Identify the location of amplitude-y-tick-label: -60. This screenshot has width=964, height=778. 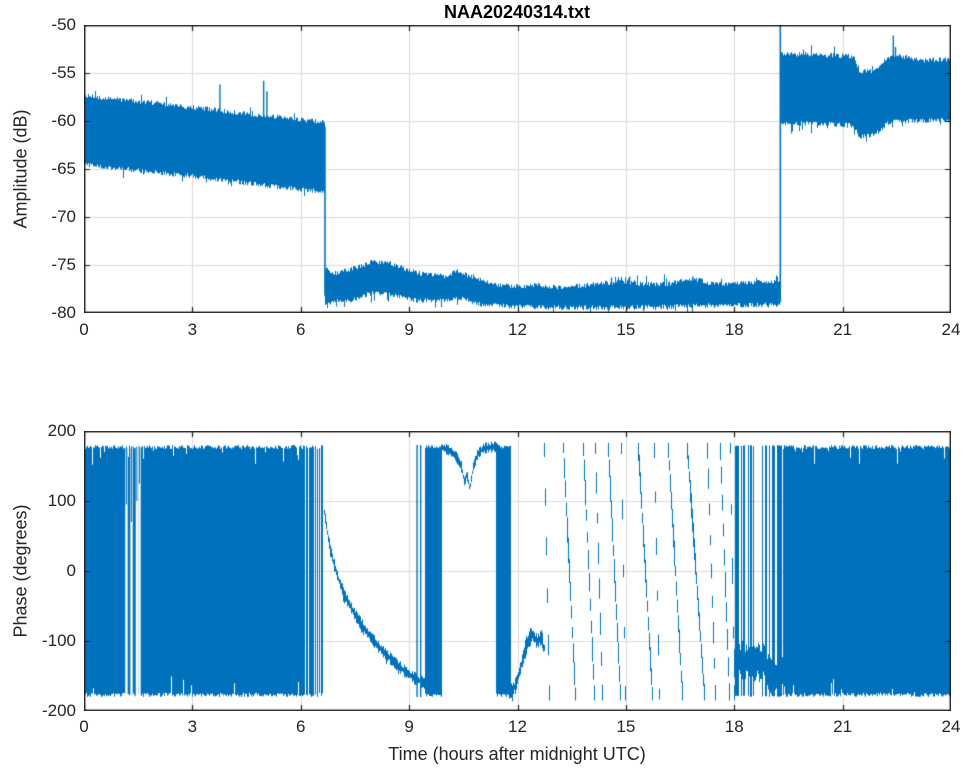
(63, 120).